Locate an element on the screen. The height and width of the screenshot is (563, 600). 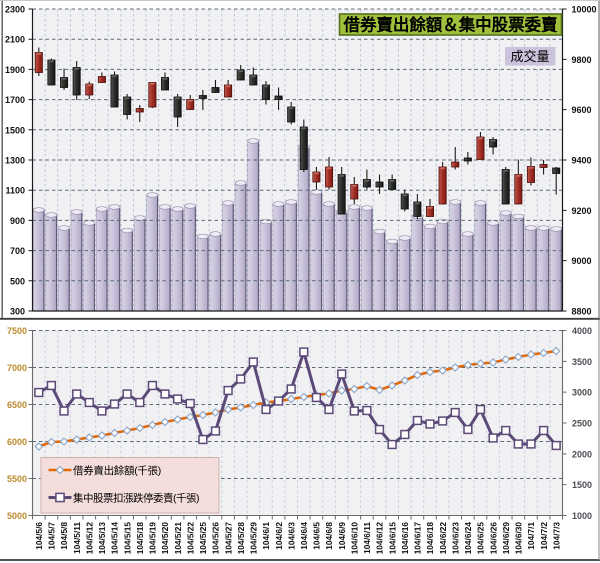
svg-text: 104/5/25 is located at coordinates (203, 538).